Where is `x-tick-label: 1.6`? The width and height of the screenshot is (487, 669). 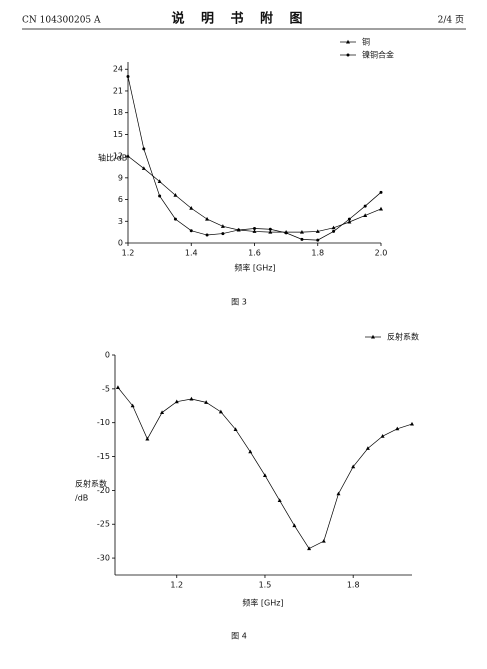 x-tick-label: 1.6 is located at coordinates (254, 253).